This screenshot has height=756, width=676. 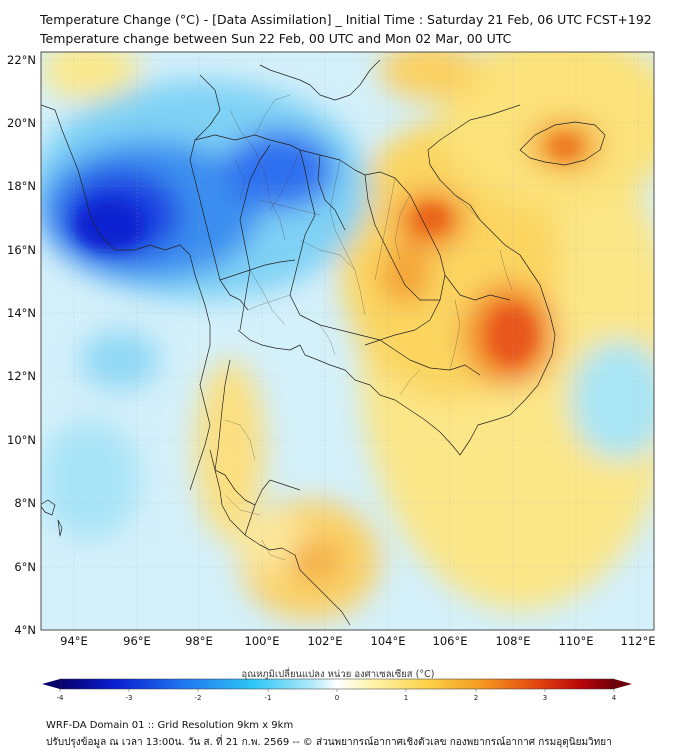 What do you see at coordinates (545, 698) in the screenshot?
I see `colorbar-tick-label: 3` at bounding box center [545, 698].